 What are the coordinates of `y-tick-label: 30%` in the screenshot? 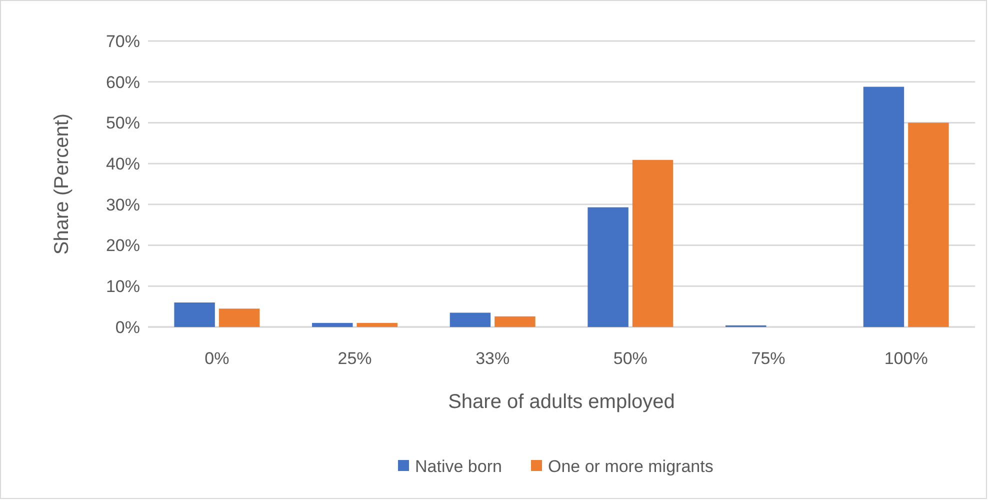 It's located at (123, 204).